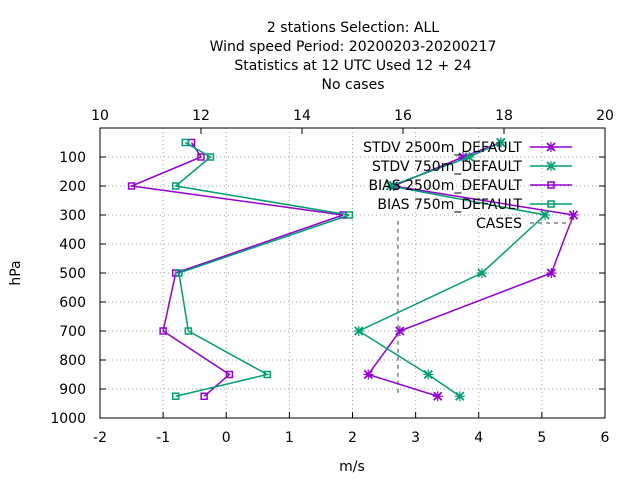 The width and height of the screenshot is (640, 480). What do you see at coordinates (226, 438) in the screenshot?
I see `x-tick-label: 0` at bounding box center [226, 438].